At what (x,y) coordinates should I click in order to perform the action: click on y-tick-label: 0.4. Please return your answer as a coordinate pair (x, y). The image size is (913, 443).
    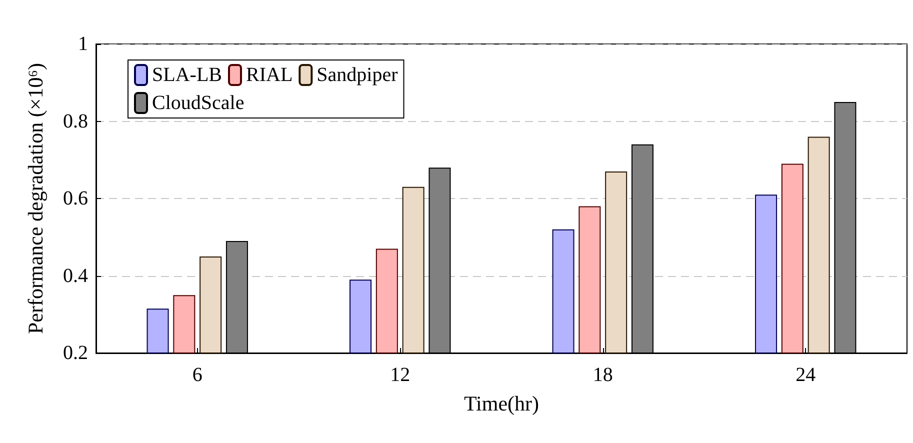
    Looking at the image, I should click on (75, 275).